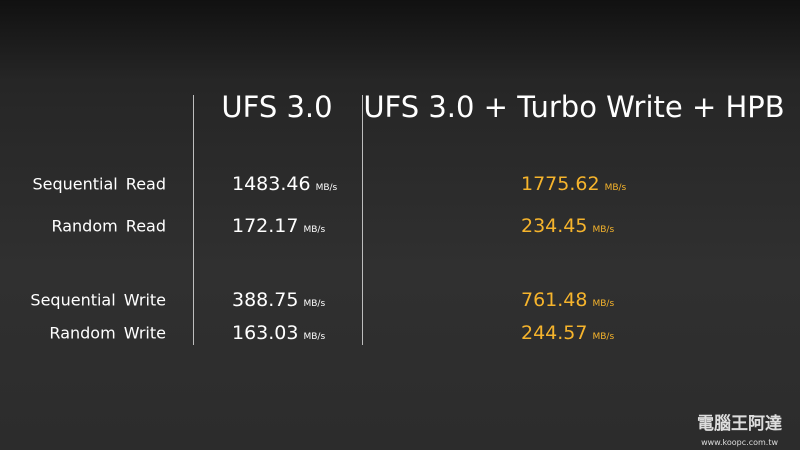  I want to click on value-cell: 172.17 MB/s, so click(278, 226).